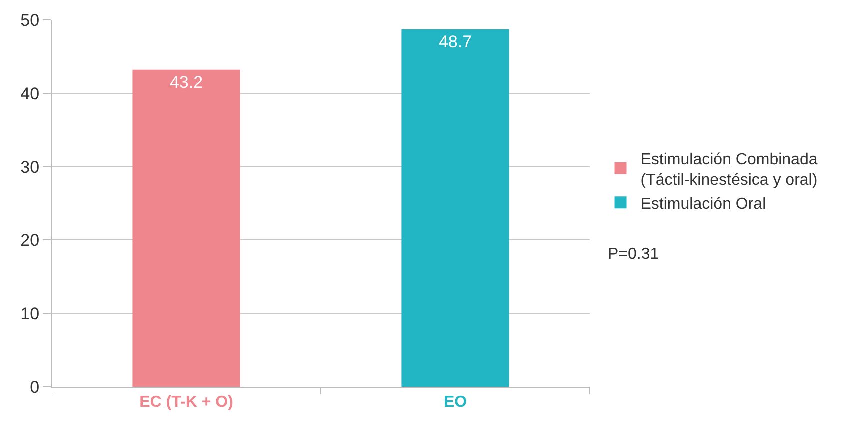  Describe the element at coordinates (703, 204) in the screenshot. I see `legend-label: Estimulación Oral` at that location.